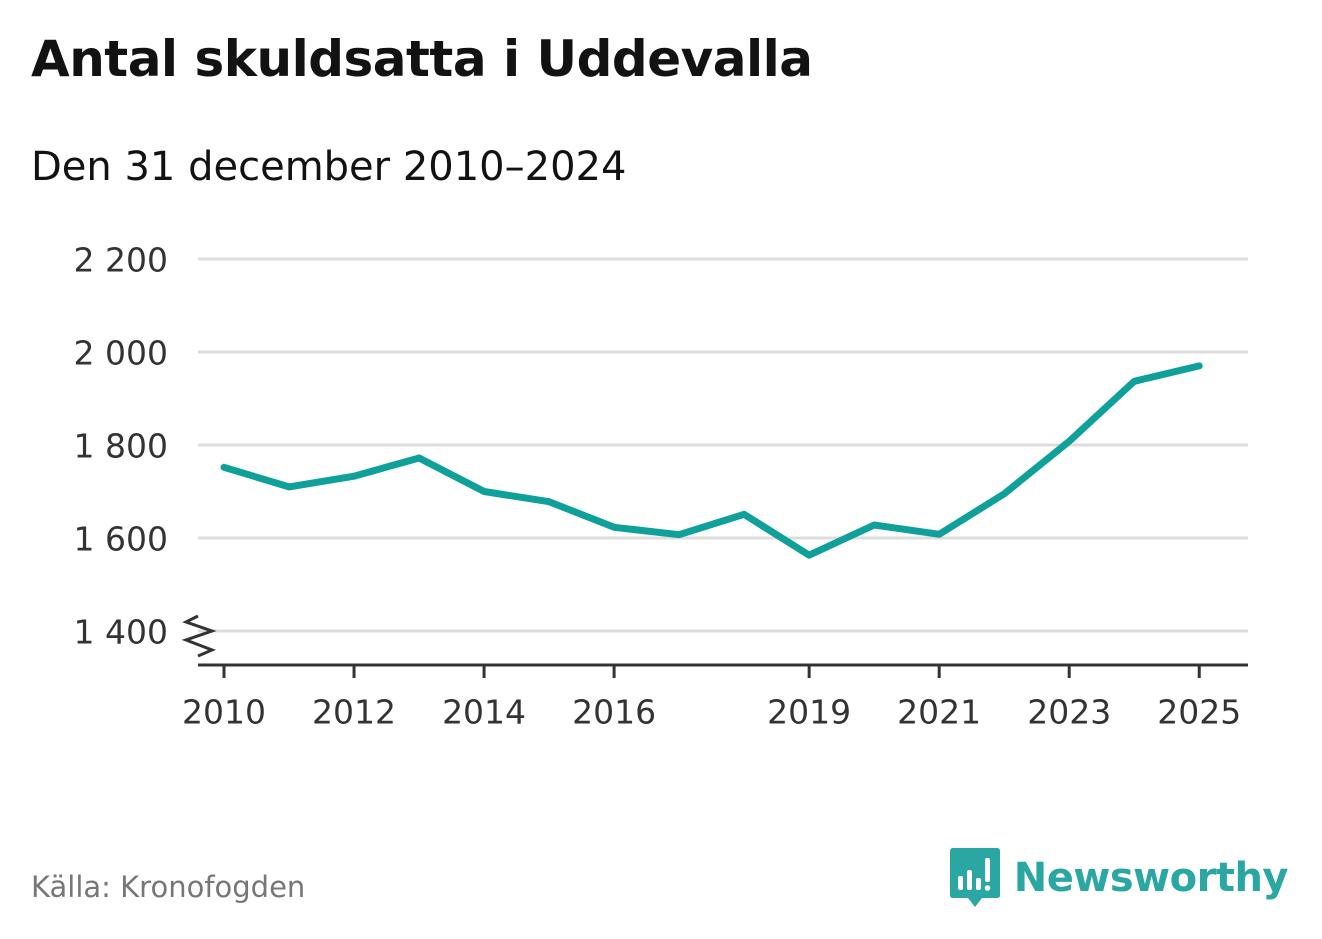  I want to click on x-tick-label: 2025, so click(1199, 712).